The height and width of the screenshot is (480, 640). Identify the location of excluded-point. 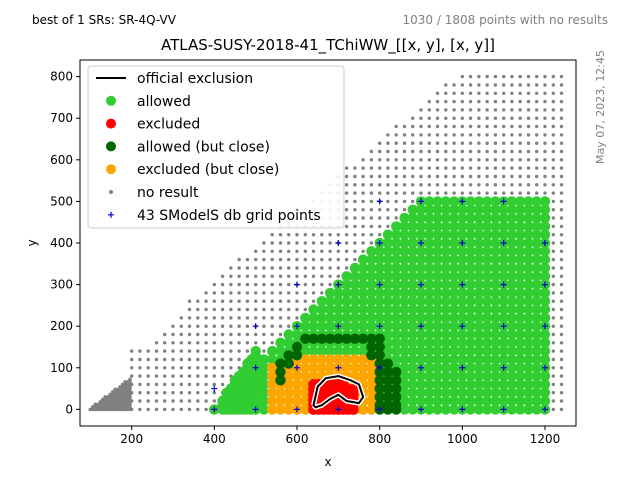
(353, 389).